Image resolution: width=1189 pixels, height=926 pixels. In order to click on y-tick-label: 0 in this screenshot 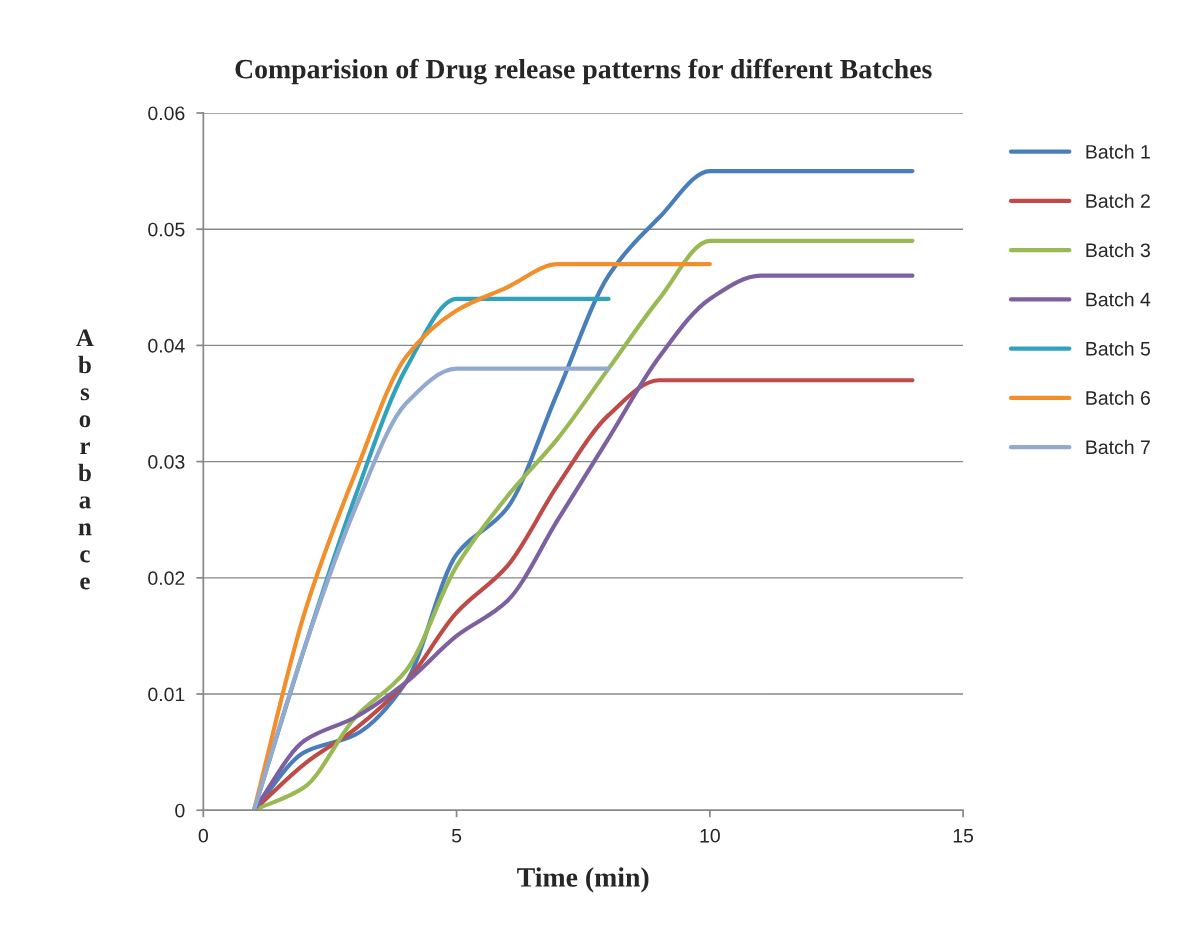, I will do `click(180, 810)`.